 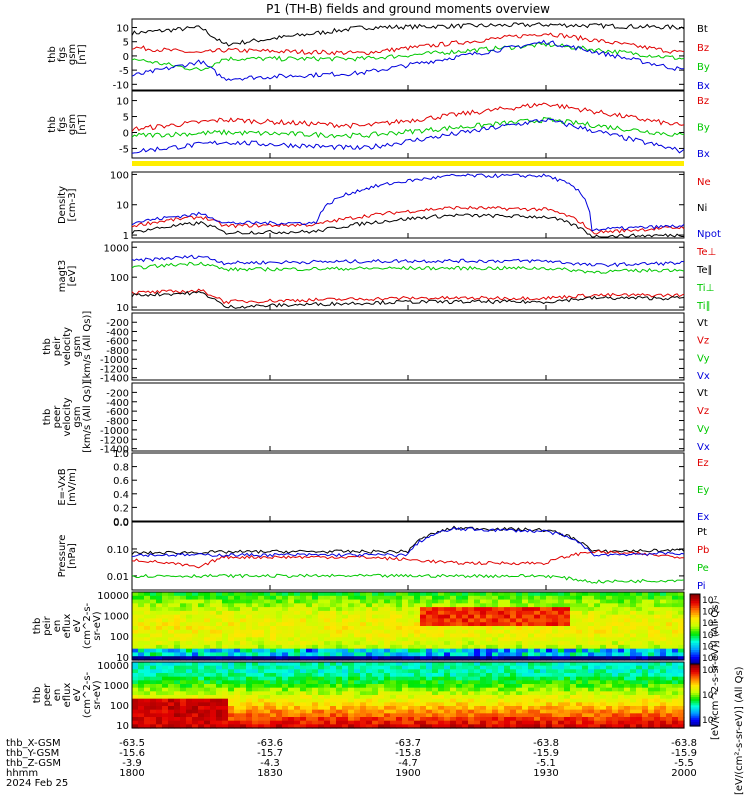 What do you see at coordinates (703, 517) in the screenshot?
I see `legend-entry: Ex` at bounding box center [703, 517].